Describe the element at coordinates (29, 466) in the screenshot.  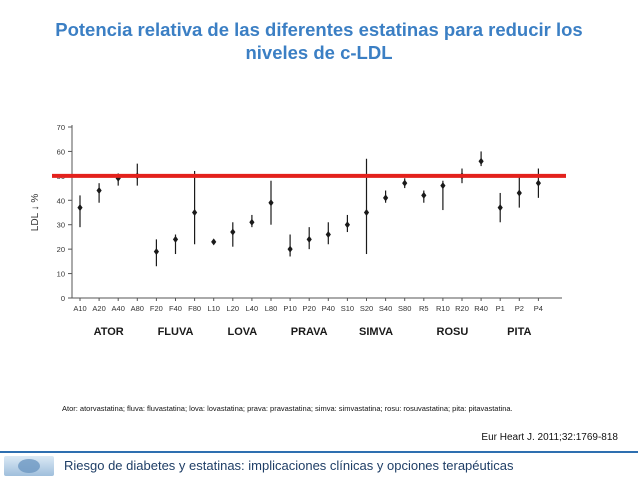
I see `footer-logo` at that location.